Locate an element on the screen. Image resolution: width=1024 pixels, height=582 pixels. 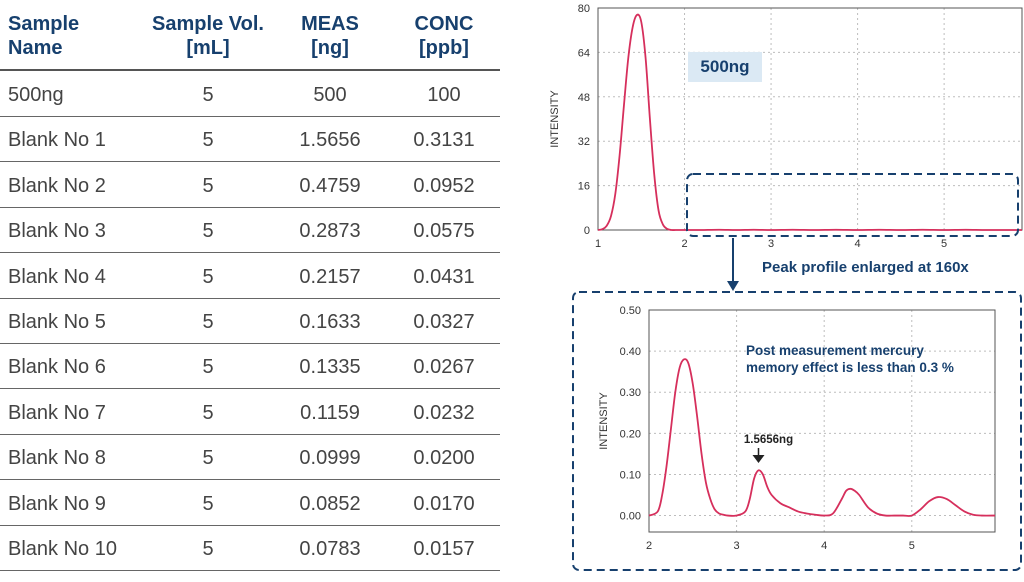
y-tick-label: 16 is located at coordinates (584, 187).